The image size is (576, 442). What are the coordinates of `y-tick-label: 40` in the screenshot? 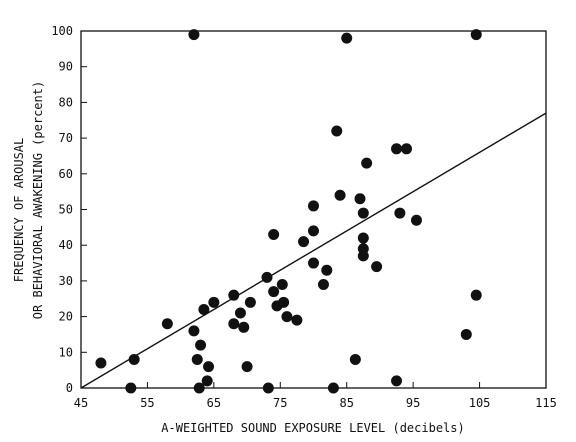 It's located at (66, 245).